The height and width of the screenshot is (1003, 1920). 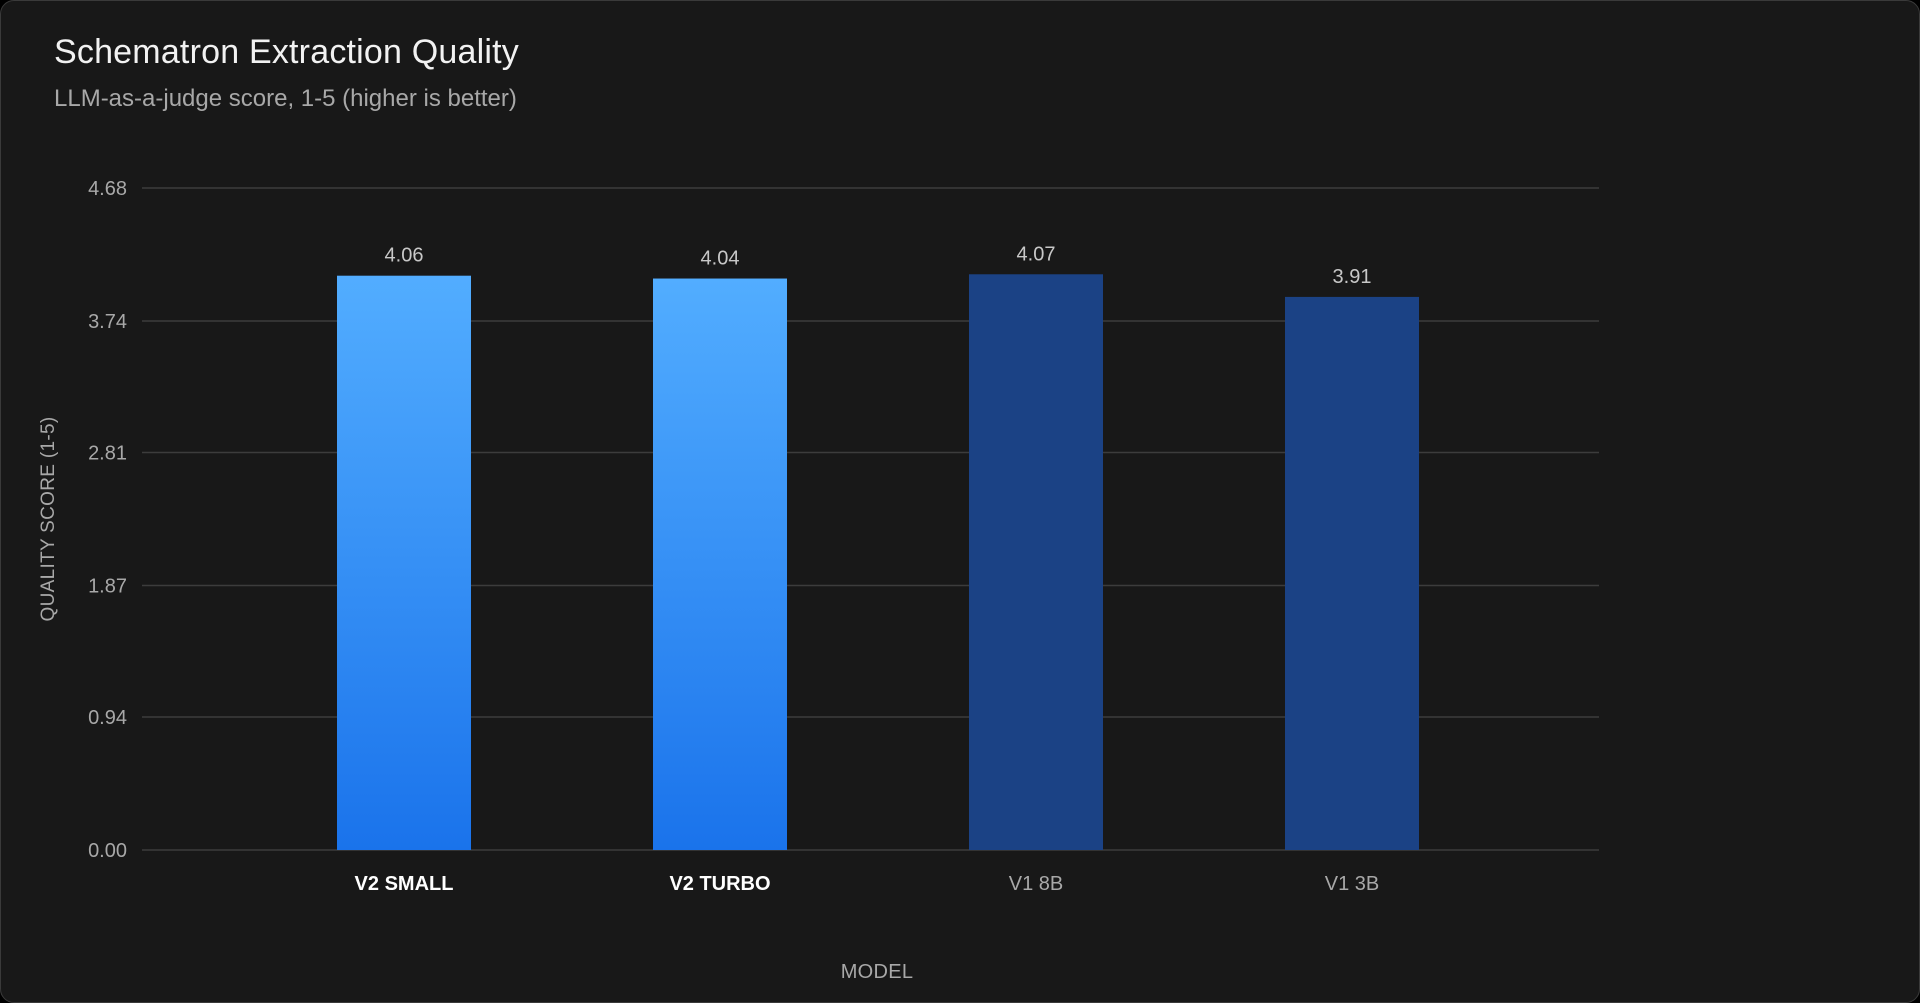 I want to click on y-tick-label: 0.00, so click(x=107, y=851).